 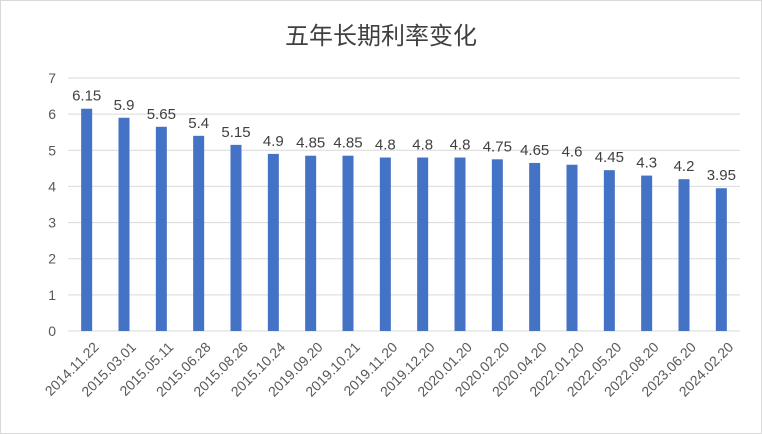 What do you see at coordinates (609, 157) in the screenshot?
I see `data-label: 4.45` at bounding box center [609, 157].